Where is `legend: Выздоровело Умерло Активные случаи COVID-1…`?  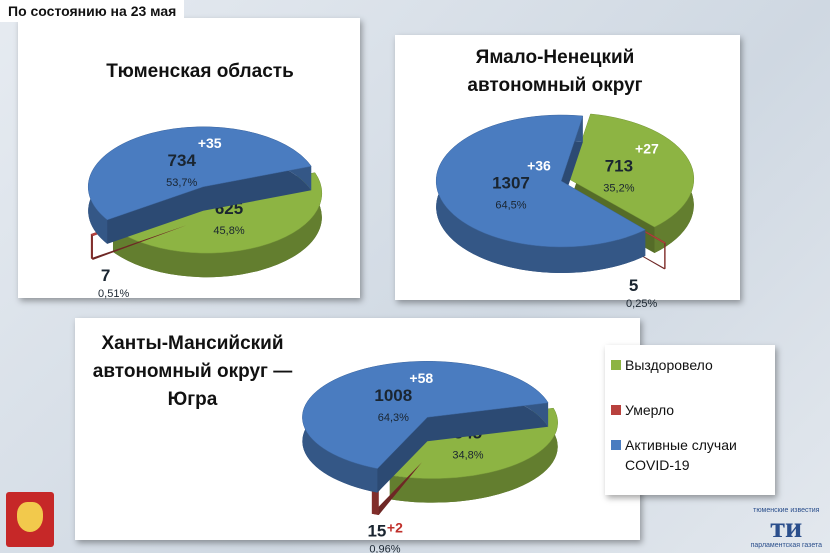 legend: Выздоровело Умерло Активные случаи COVID-1… is located at coordinates (690, 420).